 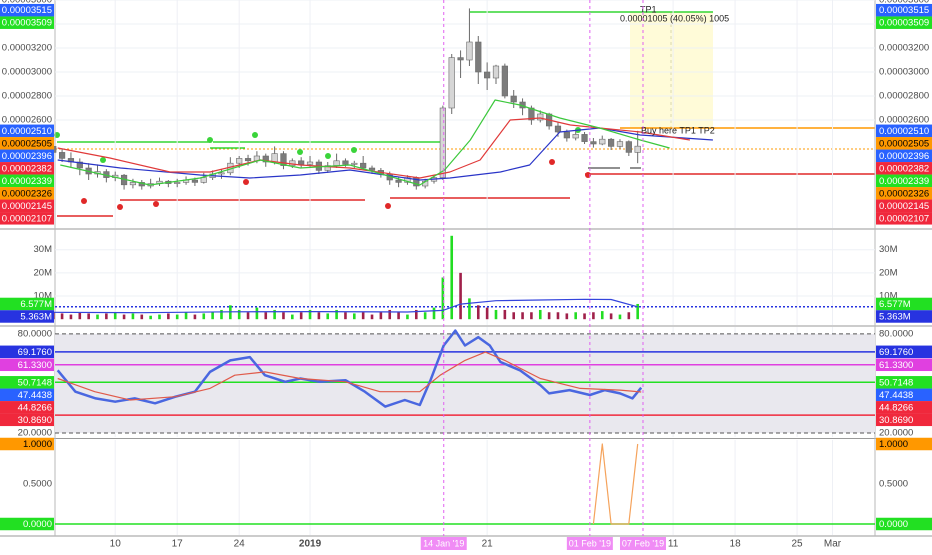 What do you see at coordinates (896, 382) in the screenshot?
I see `price-tag-label: 50.7148` at bounding box center [896, 382].